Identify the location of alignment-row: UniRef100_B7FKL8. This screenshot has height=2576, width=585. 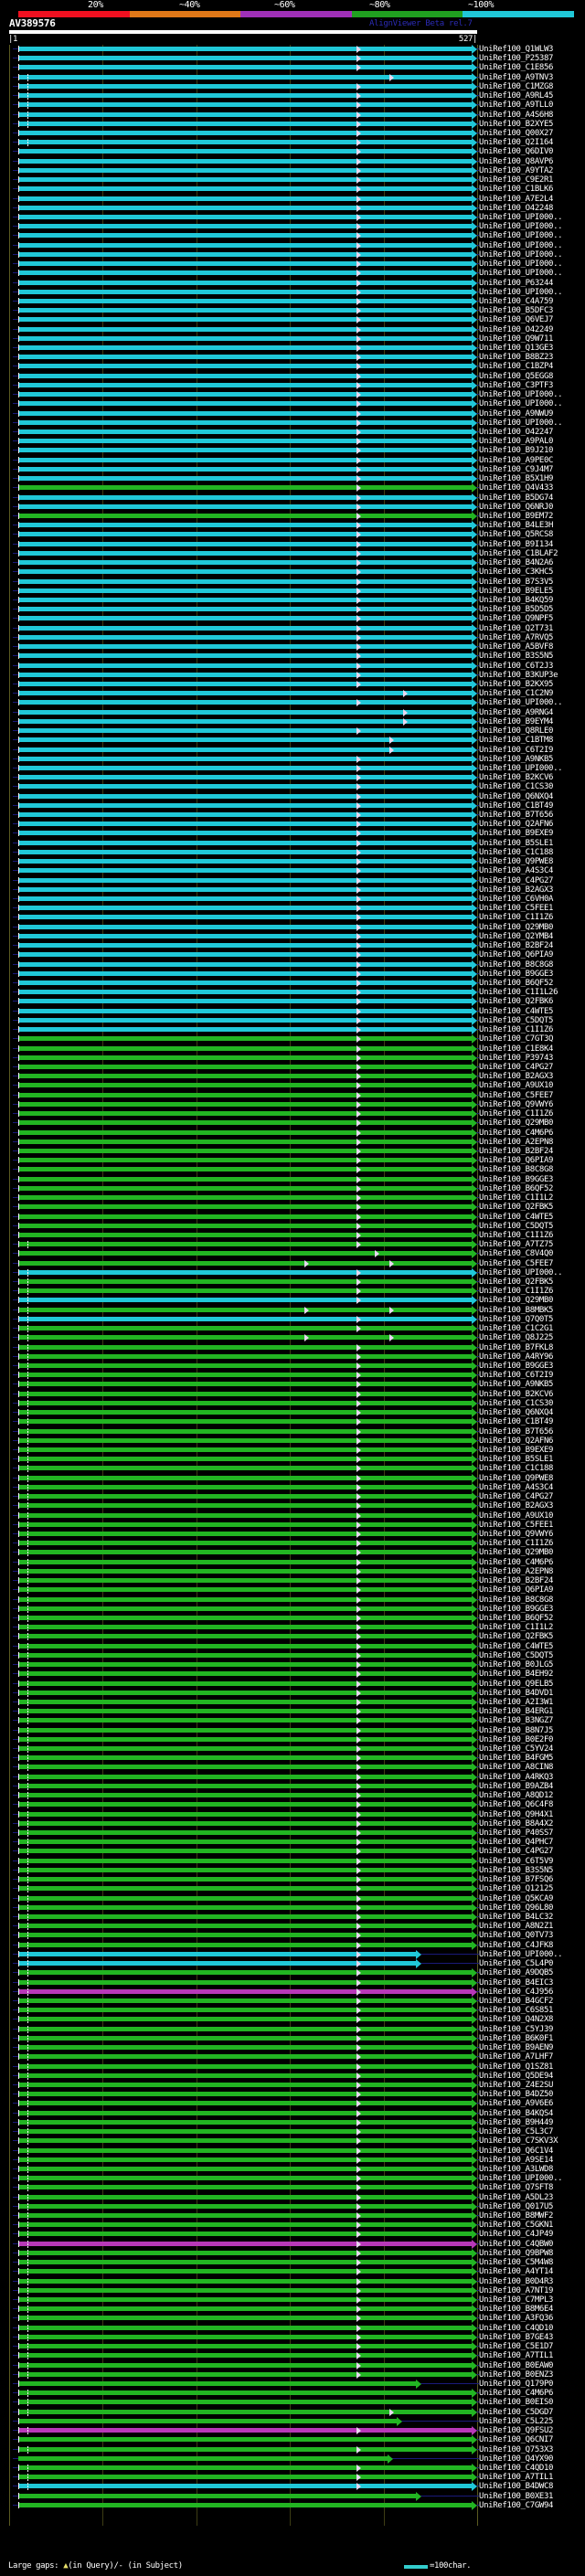
(293, 1347).